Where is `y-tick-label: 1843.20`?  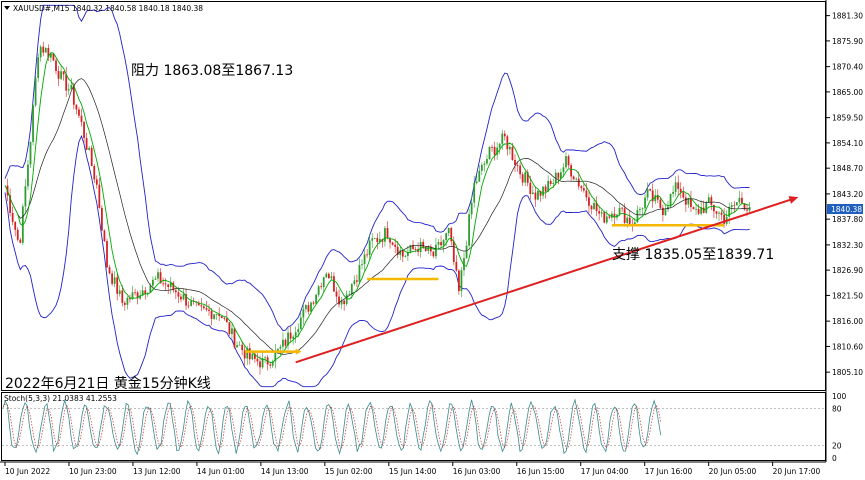 y-tick-label: 1843.20 is located at coordinates (847, 194).